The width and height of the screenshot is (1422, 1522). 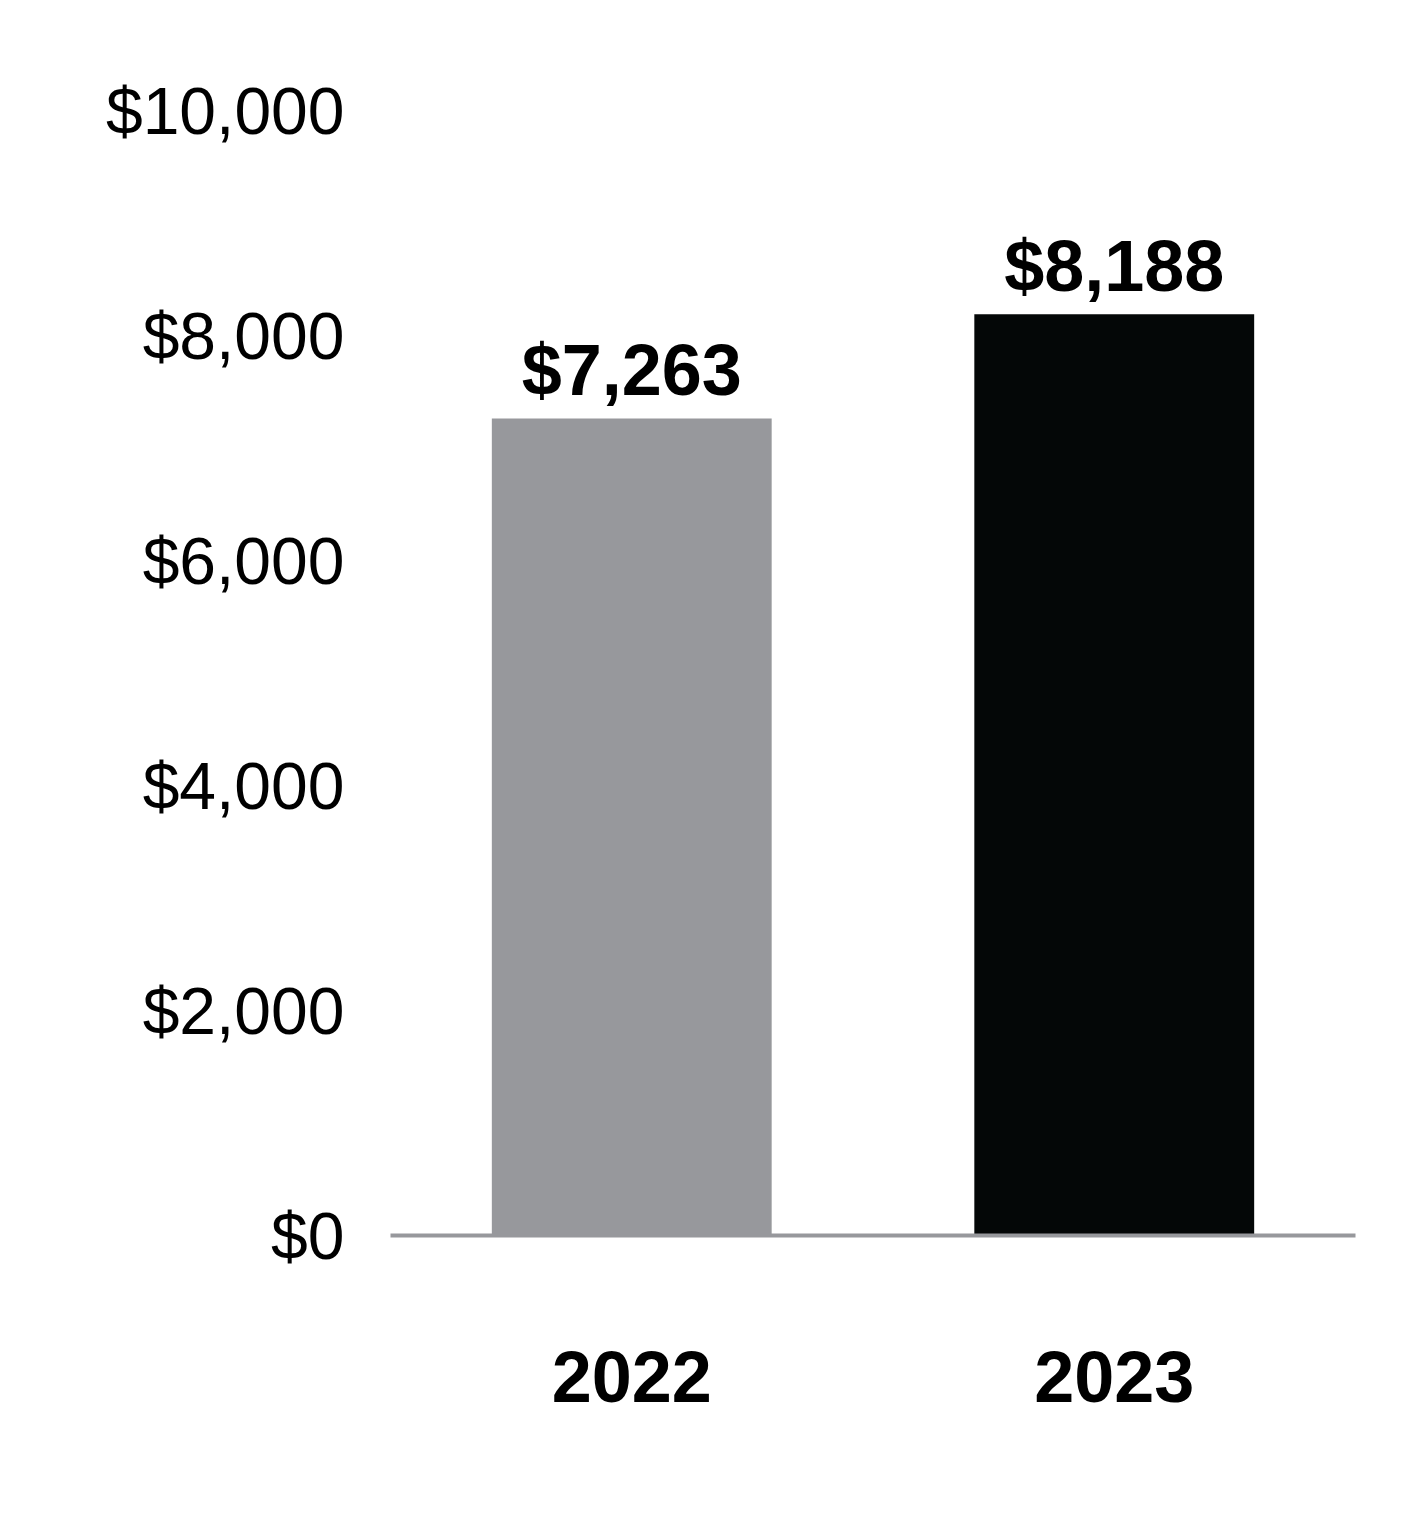 I want to click on y-tick-label: $4,000, so click(x=243, y=785).